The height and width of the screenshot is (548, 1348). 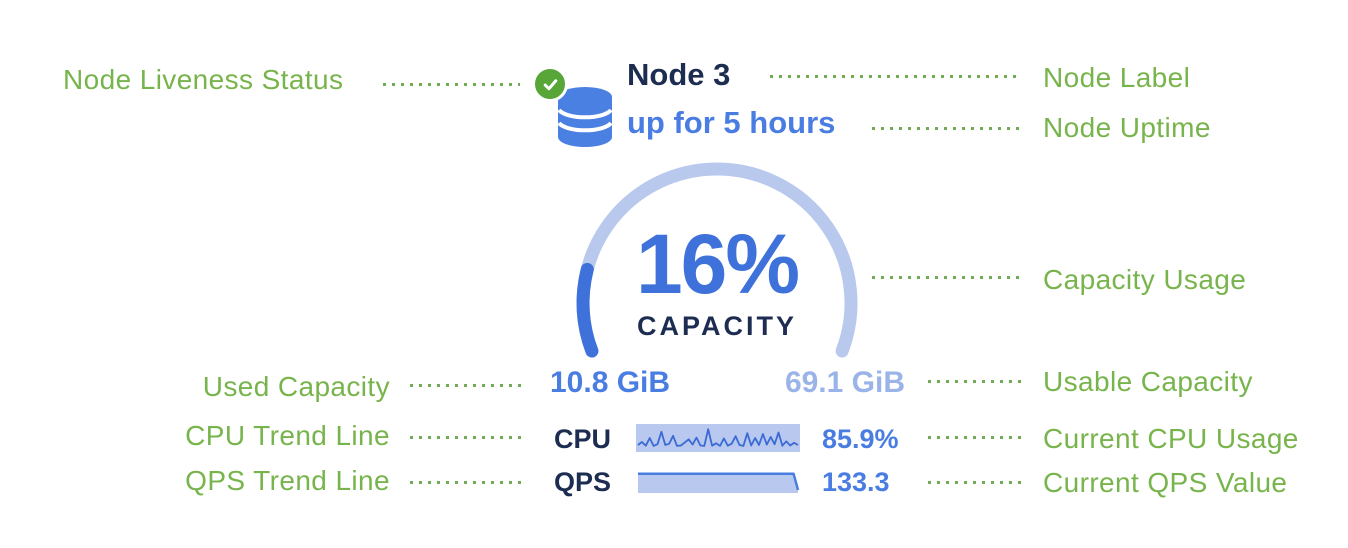 What do you see at coordinates (946, 128) in the screenshot?
I see `leader-line-node-uptime` at bounding box center [946, 128].